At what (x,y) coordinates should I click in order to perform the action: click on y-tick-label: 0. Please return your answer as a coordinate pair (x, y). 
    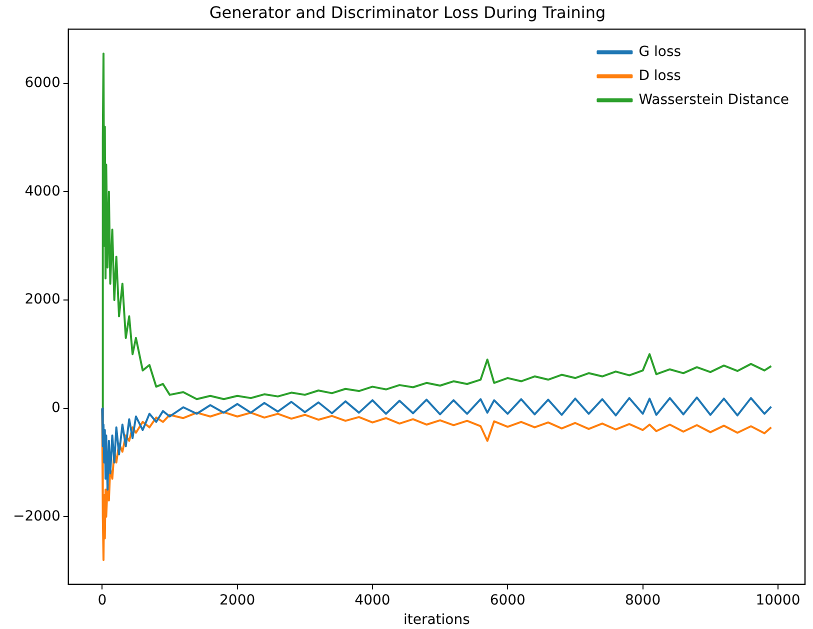
    Looking at the image, I should click on (55, 408).